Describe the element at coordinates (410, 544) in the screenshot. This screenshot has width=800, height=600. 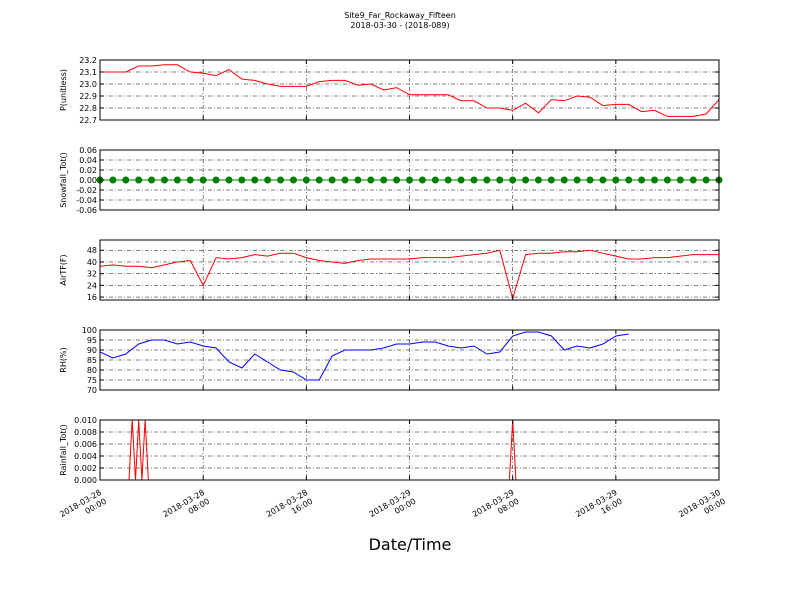
I see `x-axis-label: Date/Time` at that location.